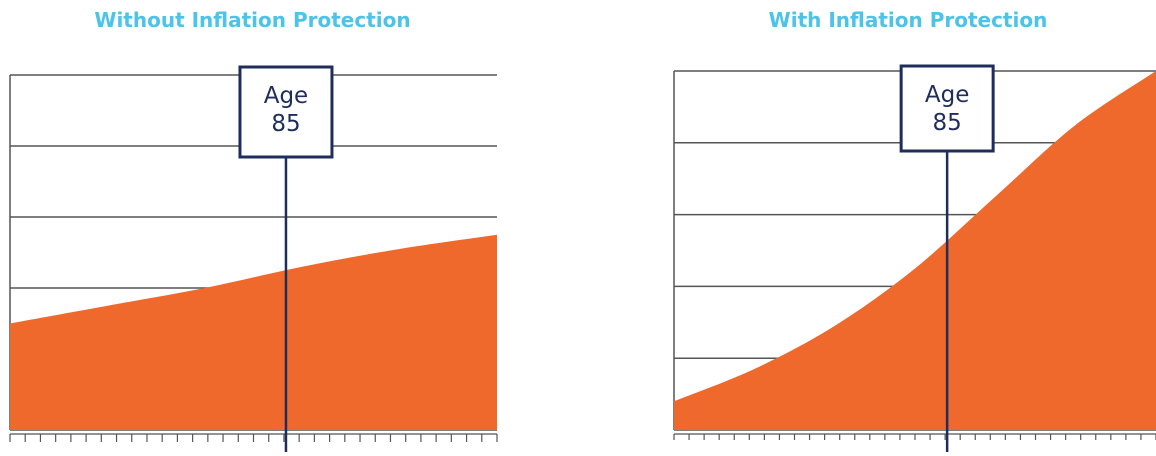 The height and width of the screenshot is (456, 1156). Describe the element at coordinates (908, 20) in the screenshot. I see `chart-title-right: With Inflation Protection` at that location.